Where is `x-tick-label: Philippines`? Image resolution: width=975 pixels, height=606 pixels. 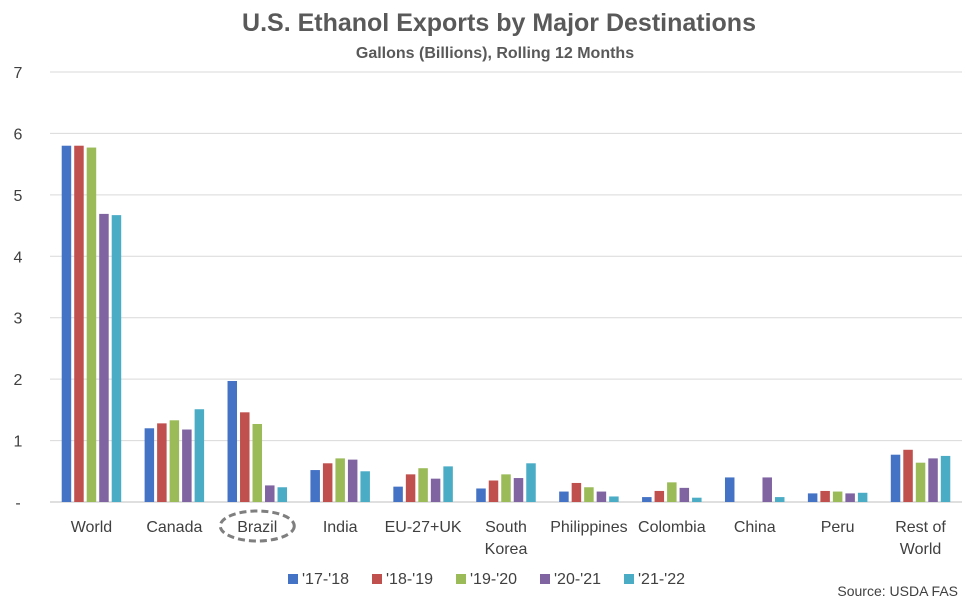
x-tick-label: Philippines is located at coordinates (588, 527).